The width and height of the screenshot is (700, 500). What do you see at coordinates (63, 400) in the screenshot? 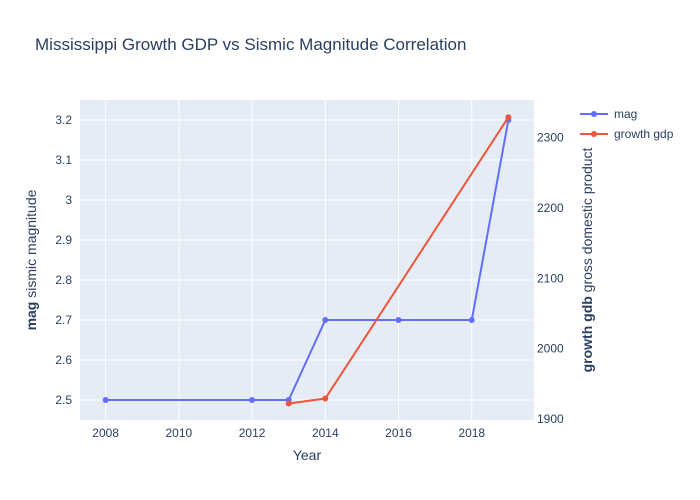
I see `y-tick-label: 2.5` at bounding box center [63, 400].